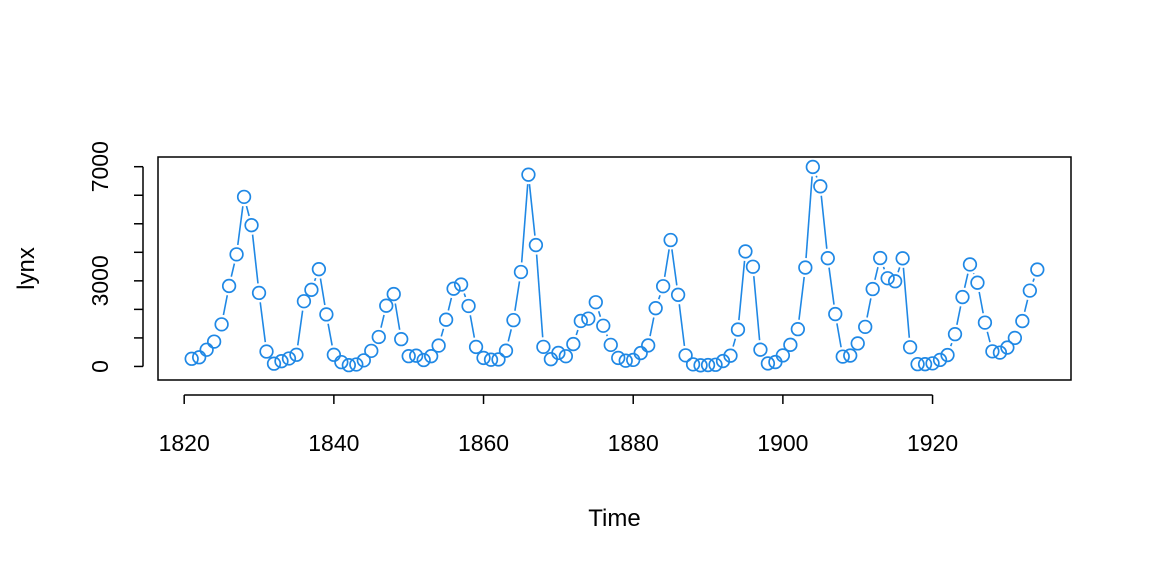 Image resolution: width=1152 pixels, height=576 pixels. What do you see at coordinates (184, 443) in the screenshot?
I see `x-tick-label: 1820` at bounding box center [184, 443].